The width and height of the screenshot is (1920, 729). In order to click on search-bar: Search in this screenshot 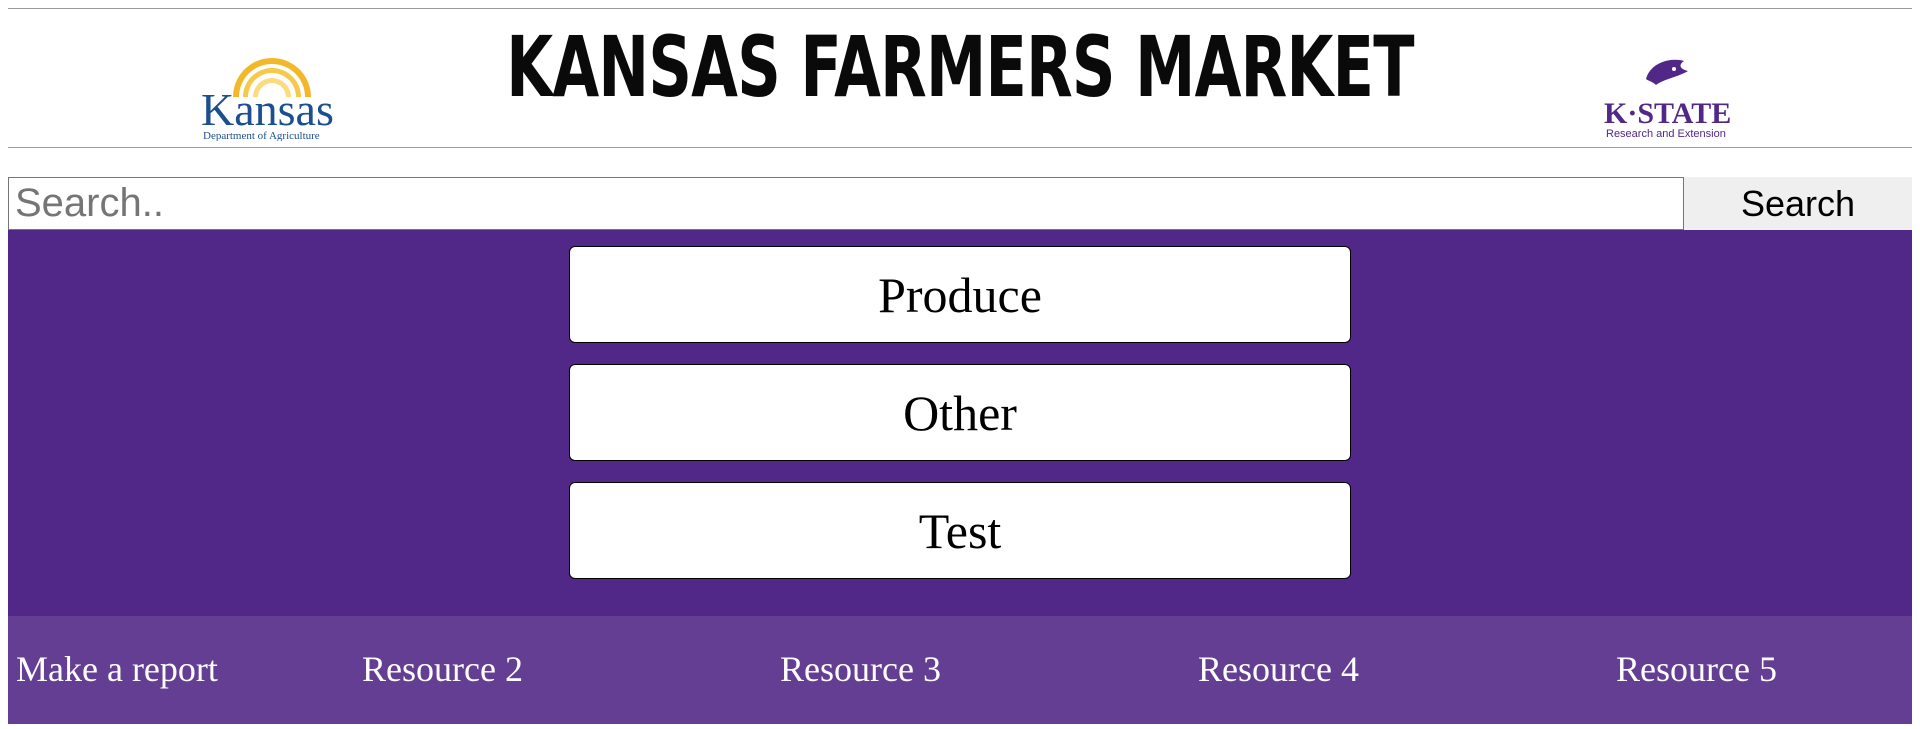, I will do `click(960, 203)`.